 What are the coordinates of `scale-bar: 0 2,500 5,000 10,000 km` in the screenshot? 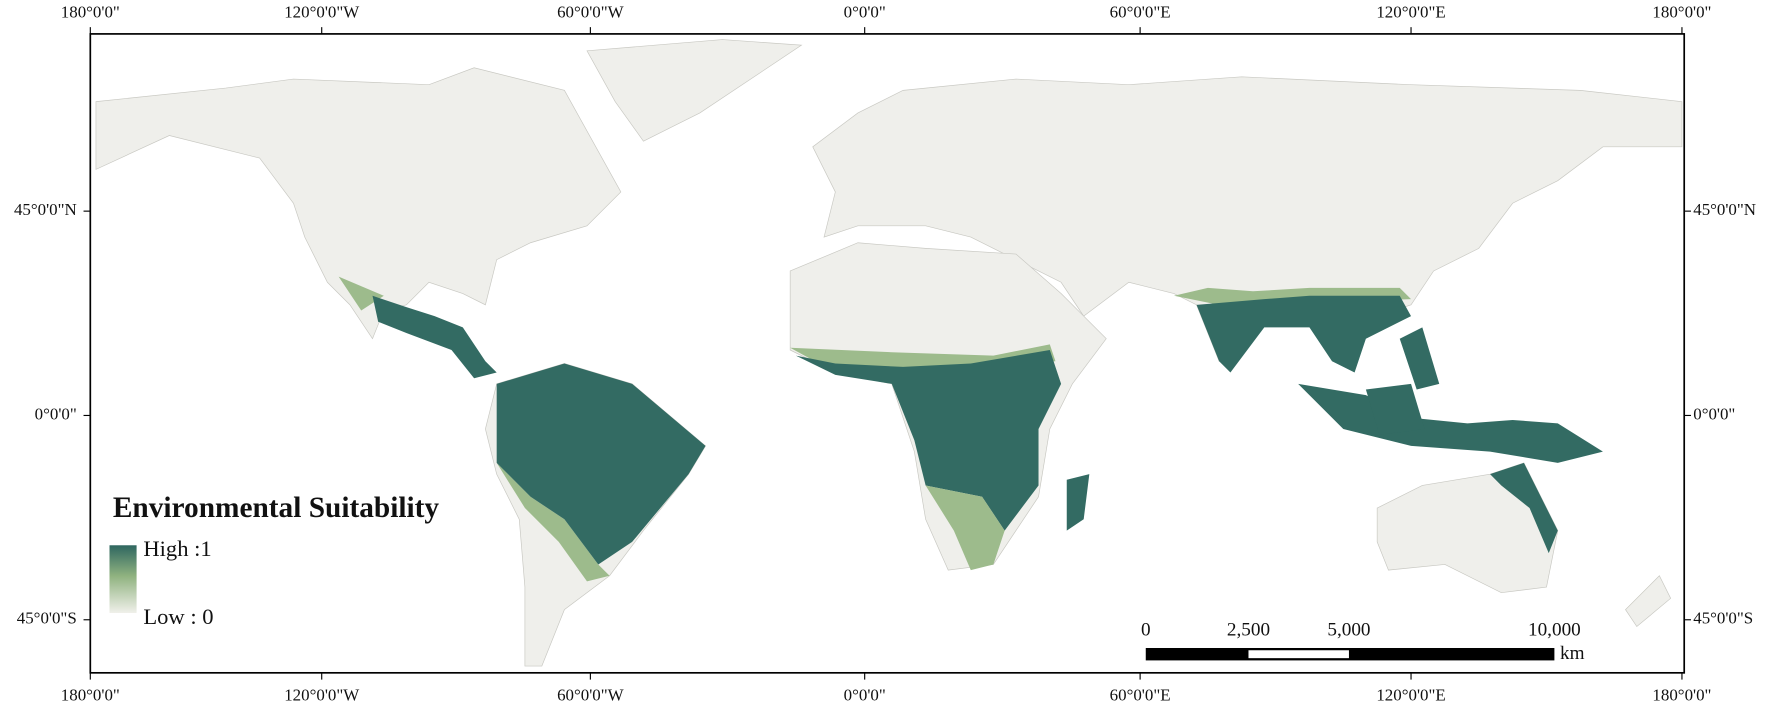 It's located at (1363, 641).